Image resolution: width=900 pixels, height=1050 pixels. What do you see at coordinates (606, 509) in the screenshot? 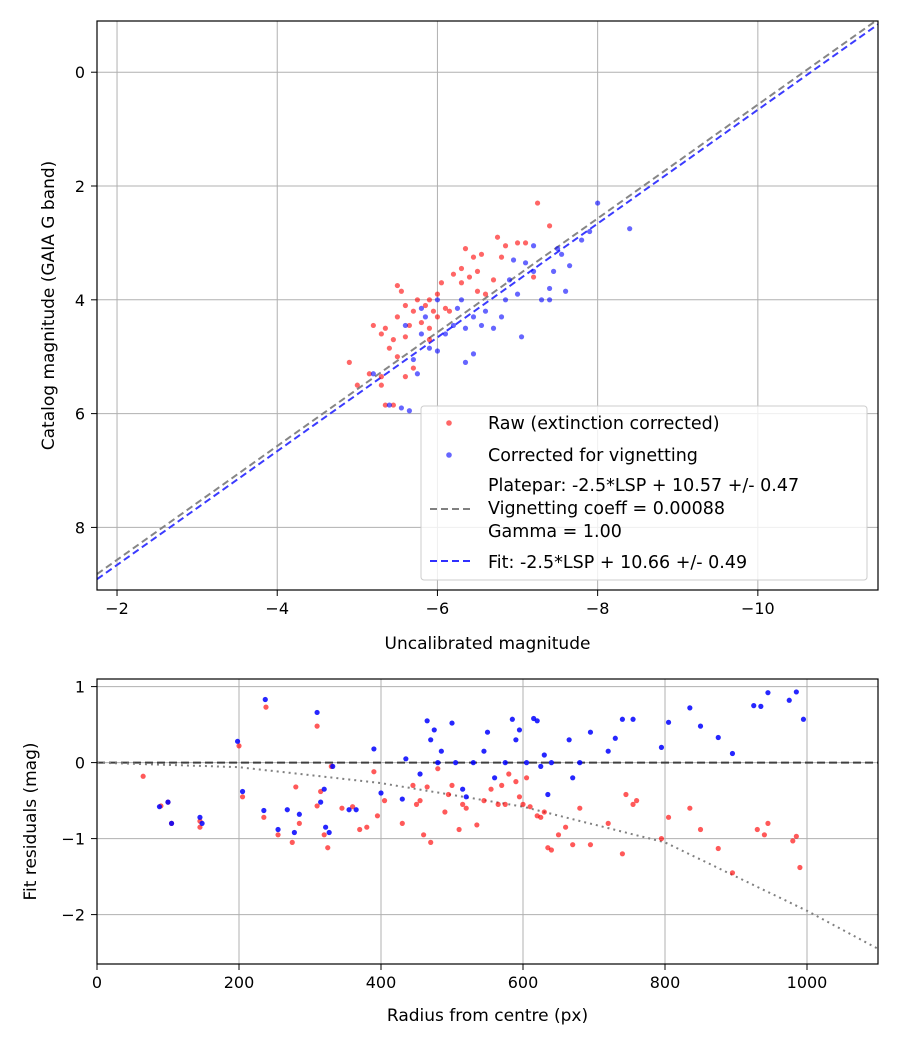
I see `legend-vignetting-label: Vignetting coeff = 0.00088` at bounding box center [606, 509].